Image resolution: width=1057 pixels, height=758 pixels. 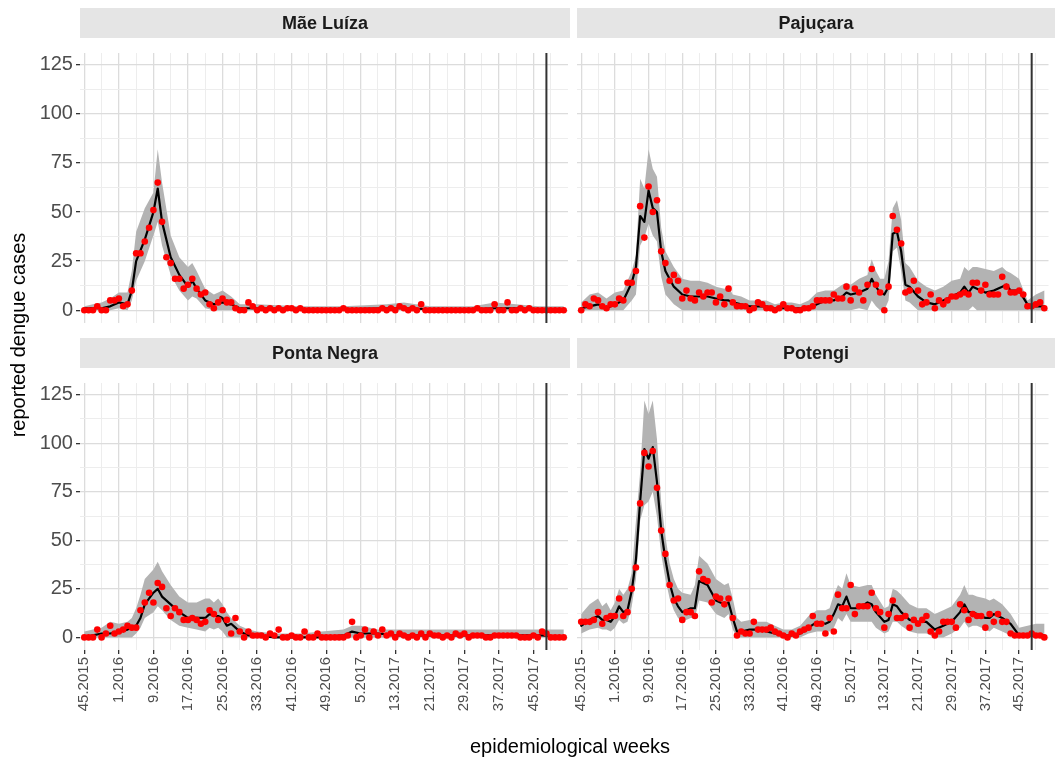 I want to click on x-axis-title: epidemiological weeks, so click(x=570, y=746).